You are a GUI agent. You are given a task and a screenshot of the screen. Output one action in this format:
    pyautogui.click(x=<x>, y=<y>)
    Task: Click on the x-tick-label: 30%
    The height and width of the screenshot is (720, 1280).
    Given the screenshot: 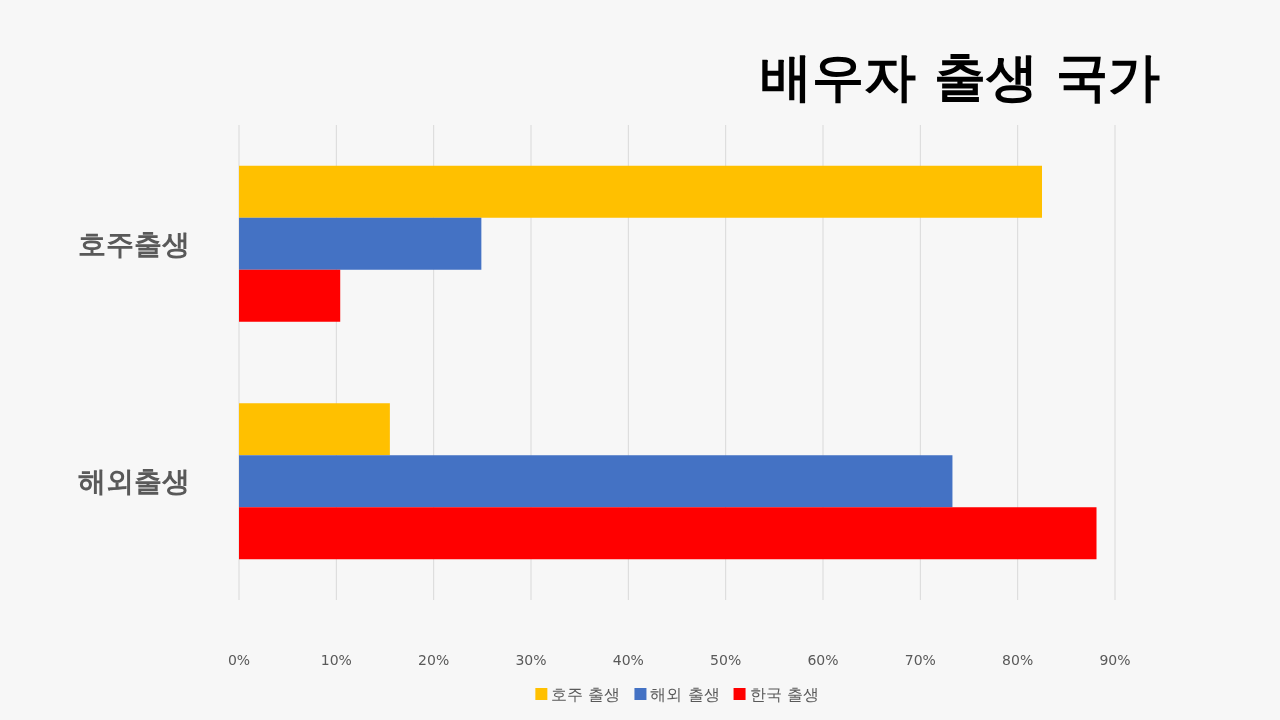 What is the action you would take?
    pyautogui.click(x=531, y=660)
    